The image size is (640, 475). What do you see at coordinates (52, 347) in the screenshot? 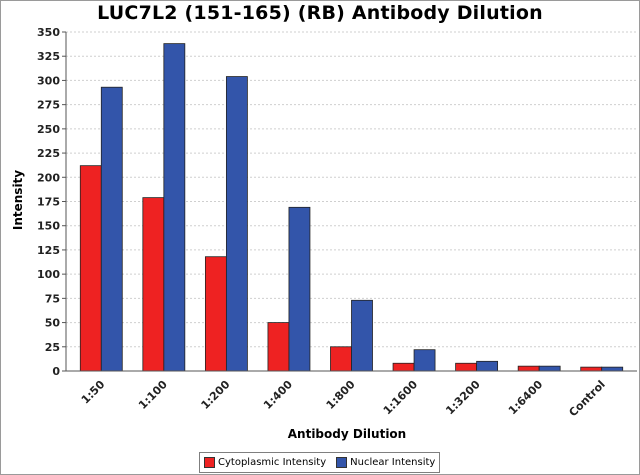
I see `y-tick-label: 25` at bounding box center [52, 347].